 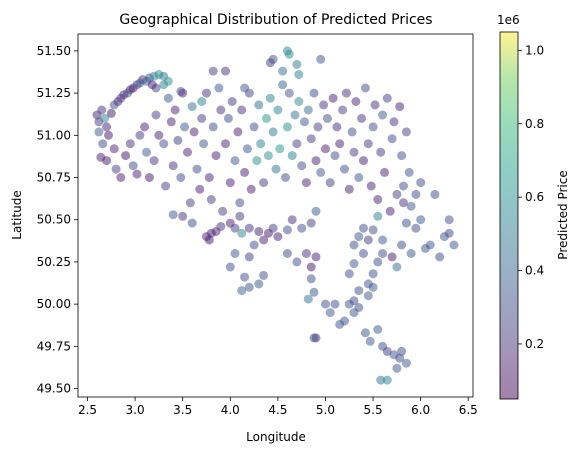 I want to click on x-tick-label: 6.0, so click(x=420, y=410).